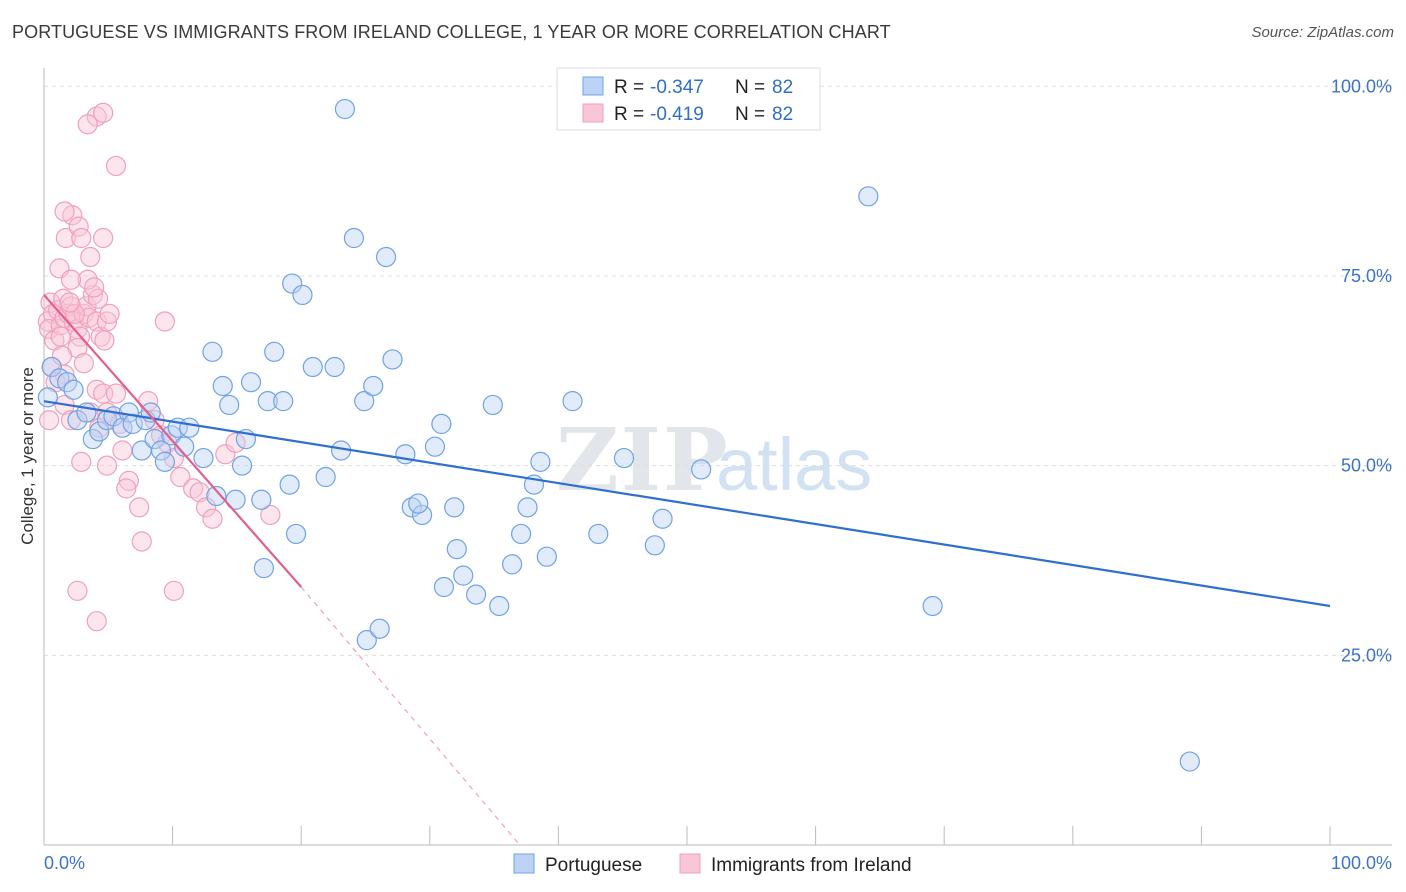 The width and height of the screenshot is (1406, 892). What do you see at coordinates (1361, 370) in the screenshot?
I see `y-axis-tick-labels: 25.0% 50.0% 75.0% 100.0%` at bounding box center [1361, 370].